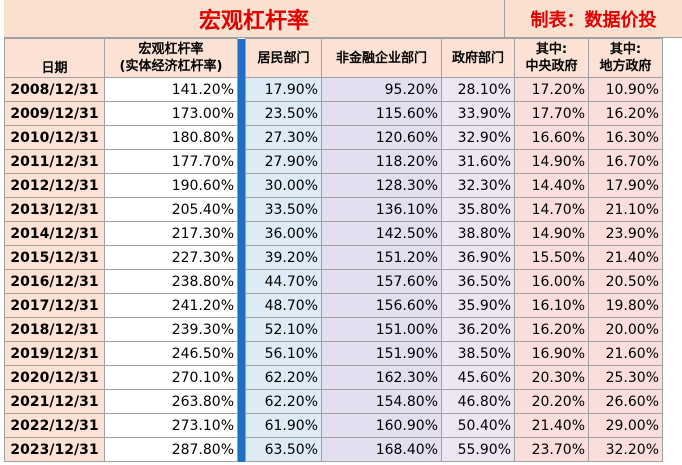 Image resolution: width=682 pixels, height=465 pixels. What do you see at coordinates (625, 329) in the screenshot?
I see `cell-local: 20.00%` at bounding box center [625, 329].